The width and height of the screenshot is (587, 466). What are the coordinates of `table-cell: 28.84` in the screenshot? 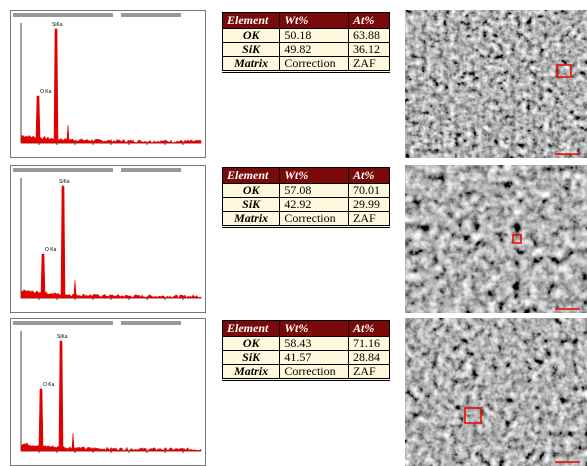 It's located at (369, 357).